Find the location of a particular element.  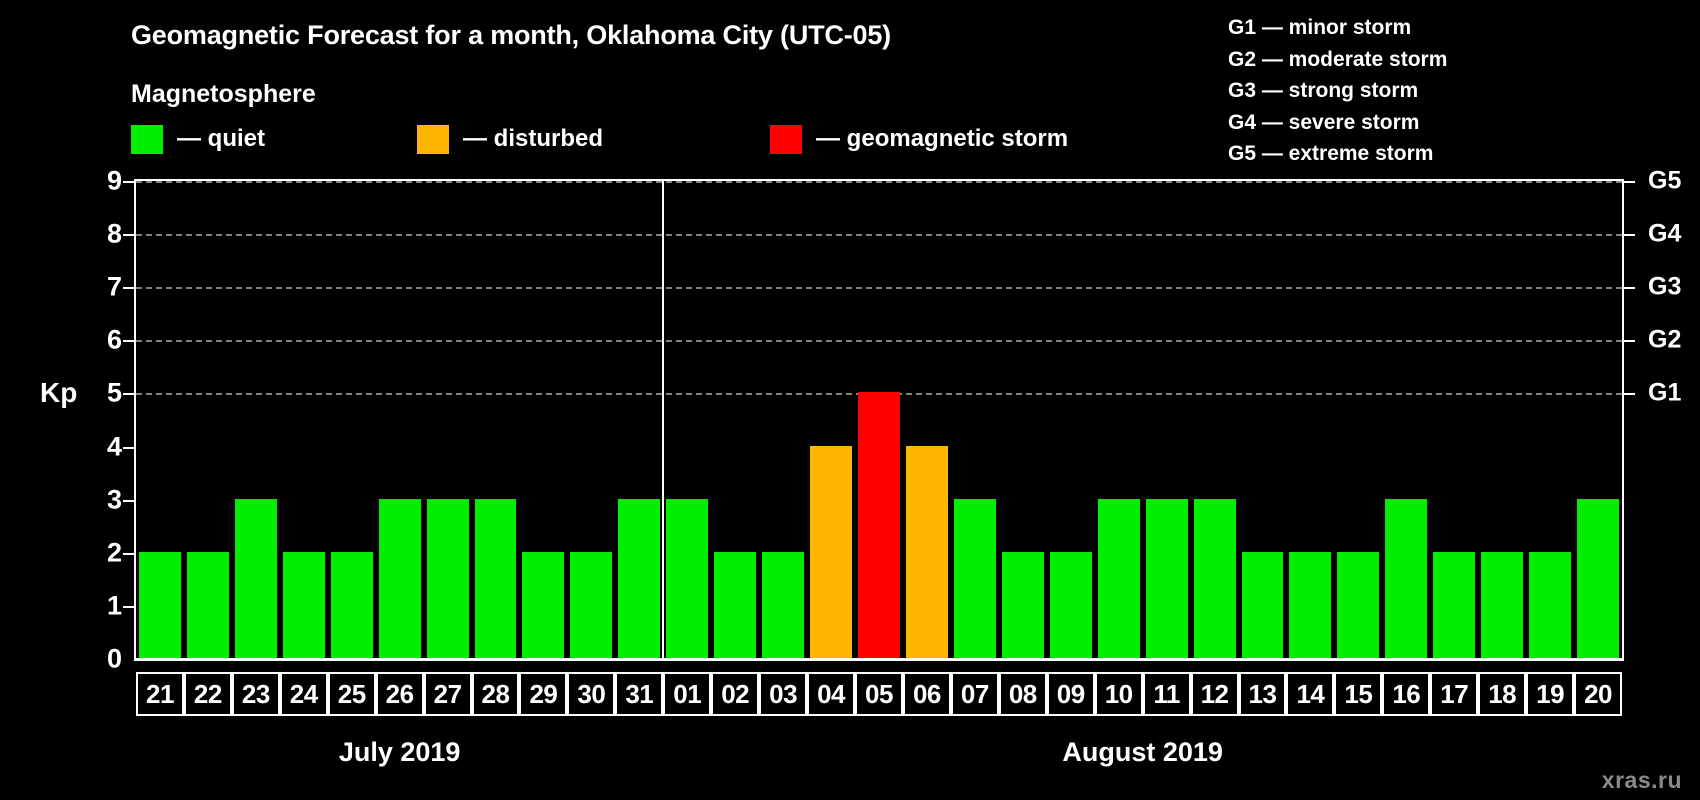

day-label-cell: 25 is located at coordinates (351, 694).